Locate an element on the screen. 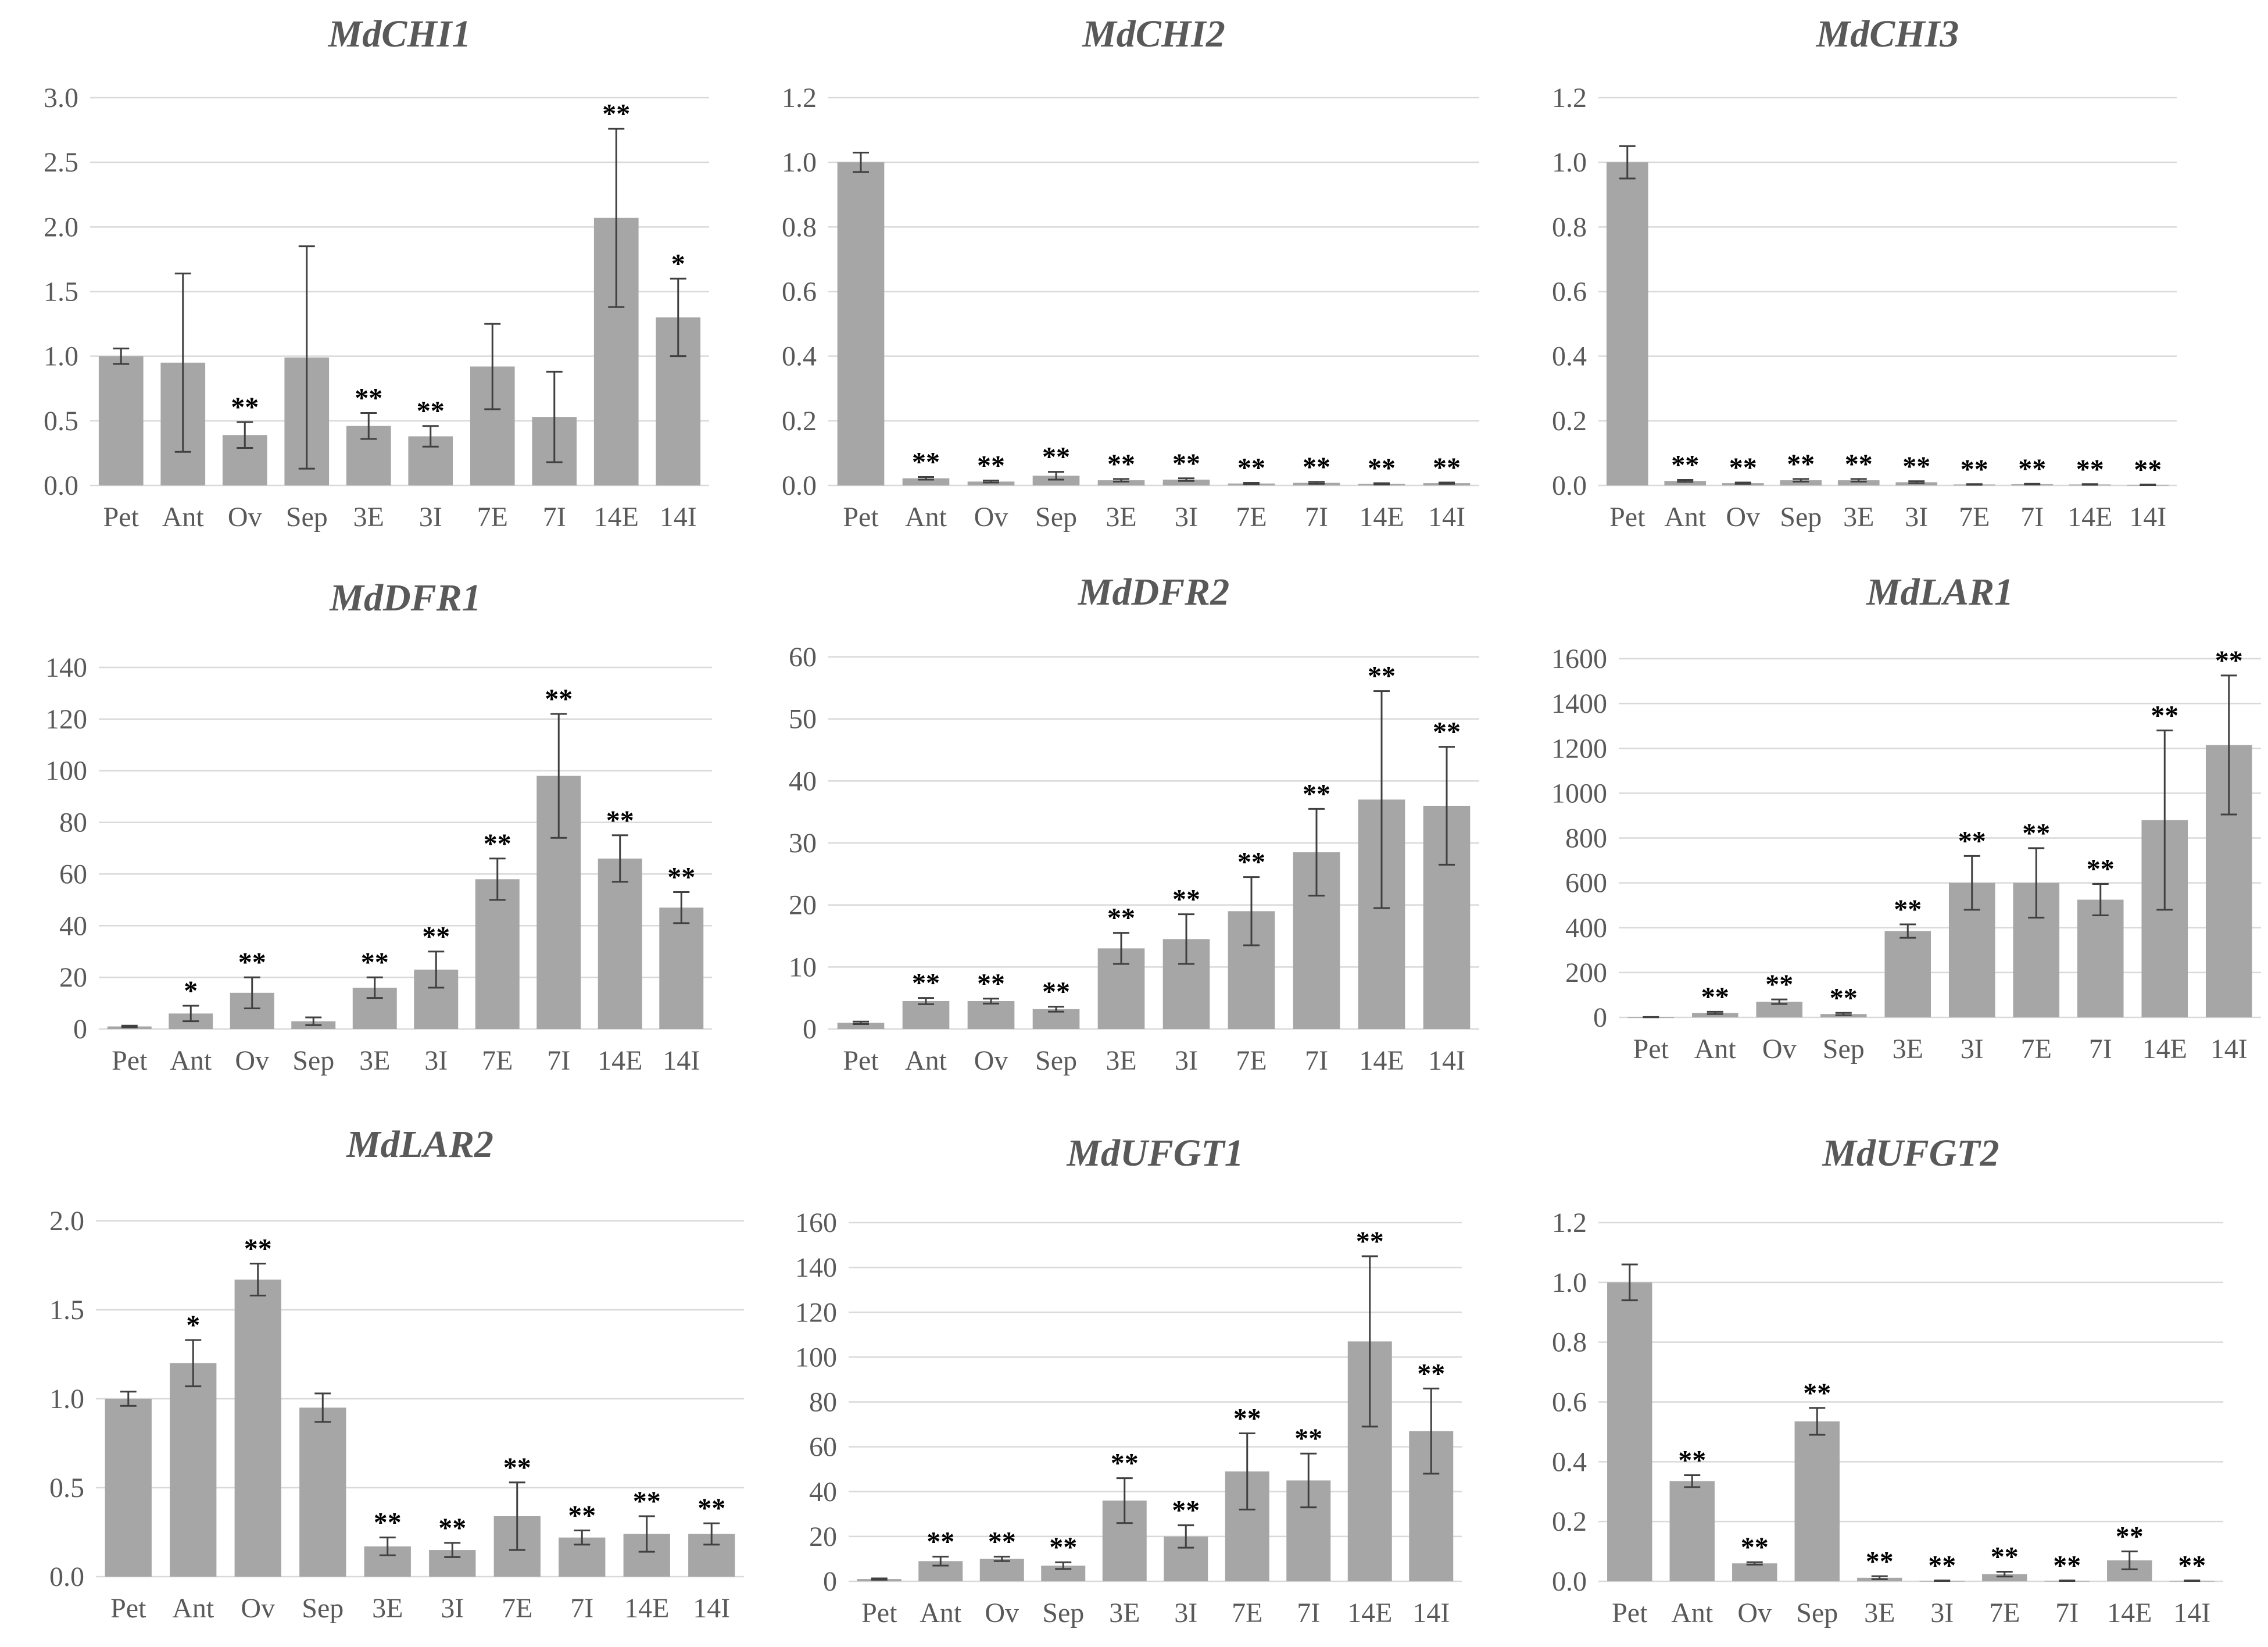  y-tick-label: 60 is located at coordinates (823, 1448).